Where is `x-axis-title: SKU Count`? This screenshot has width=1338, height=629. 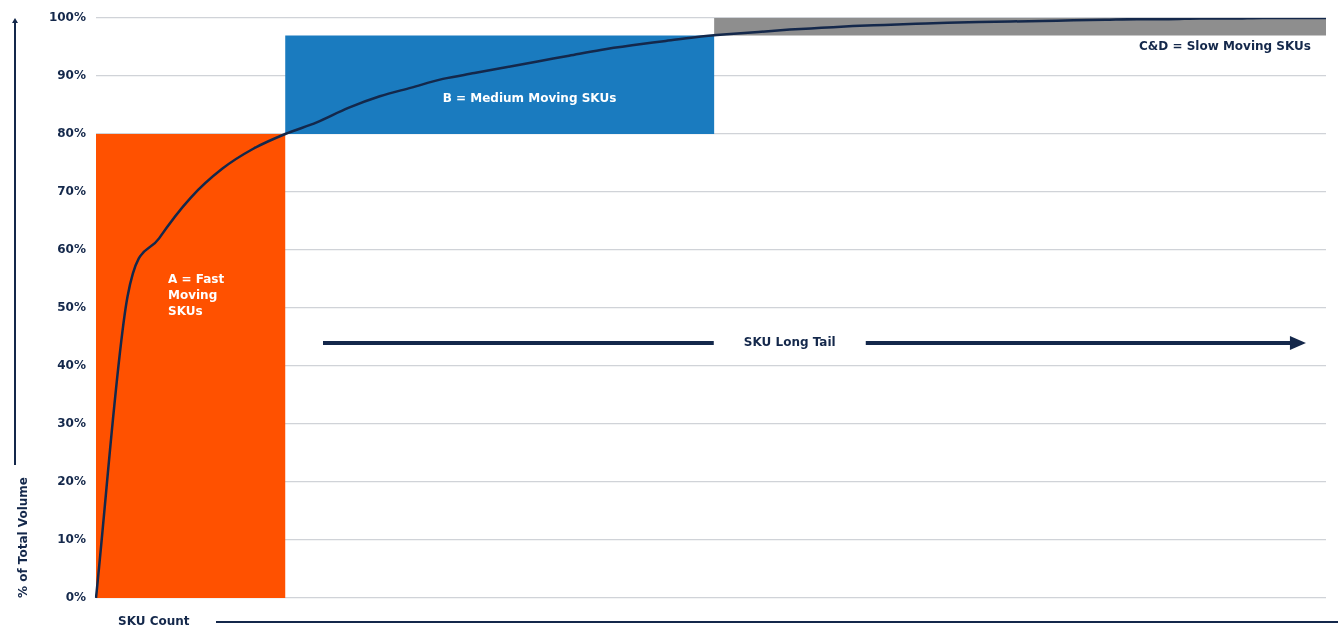 x-axis-title: SKU Count is located at coordinates (154, 621).